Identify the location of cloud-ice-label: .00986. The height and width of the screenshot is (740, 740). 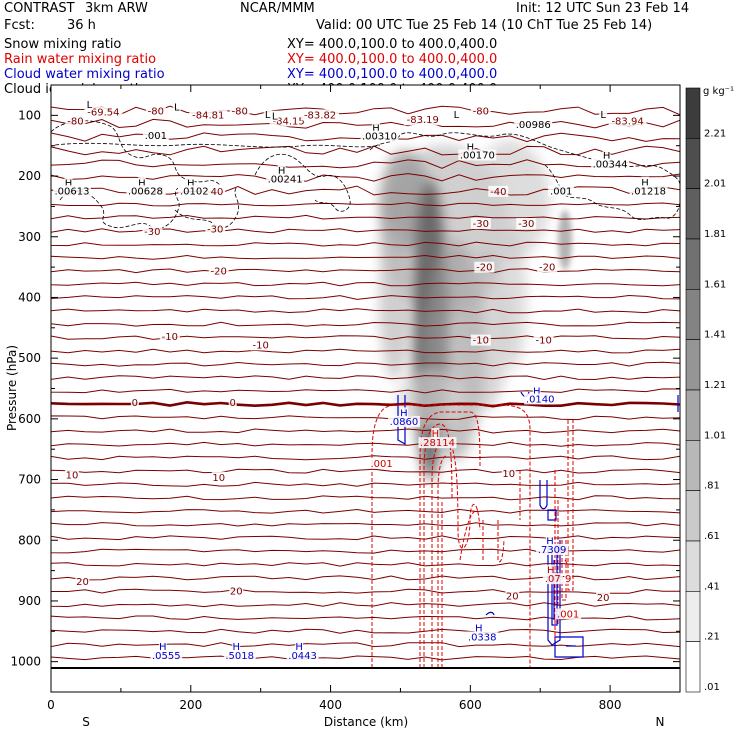
(533, 125).